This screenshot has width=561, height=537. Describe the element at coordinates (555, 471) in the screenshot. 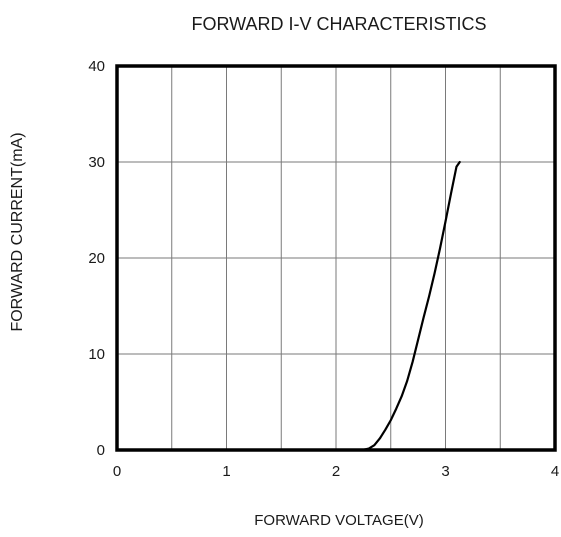

I see `x-tick-label: 4` at that location.